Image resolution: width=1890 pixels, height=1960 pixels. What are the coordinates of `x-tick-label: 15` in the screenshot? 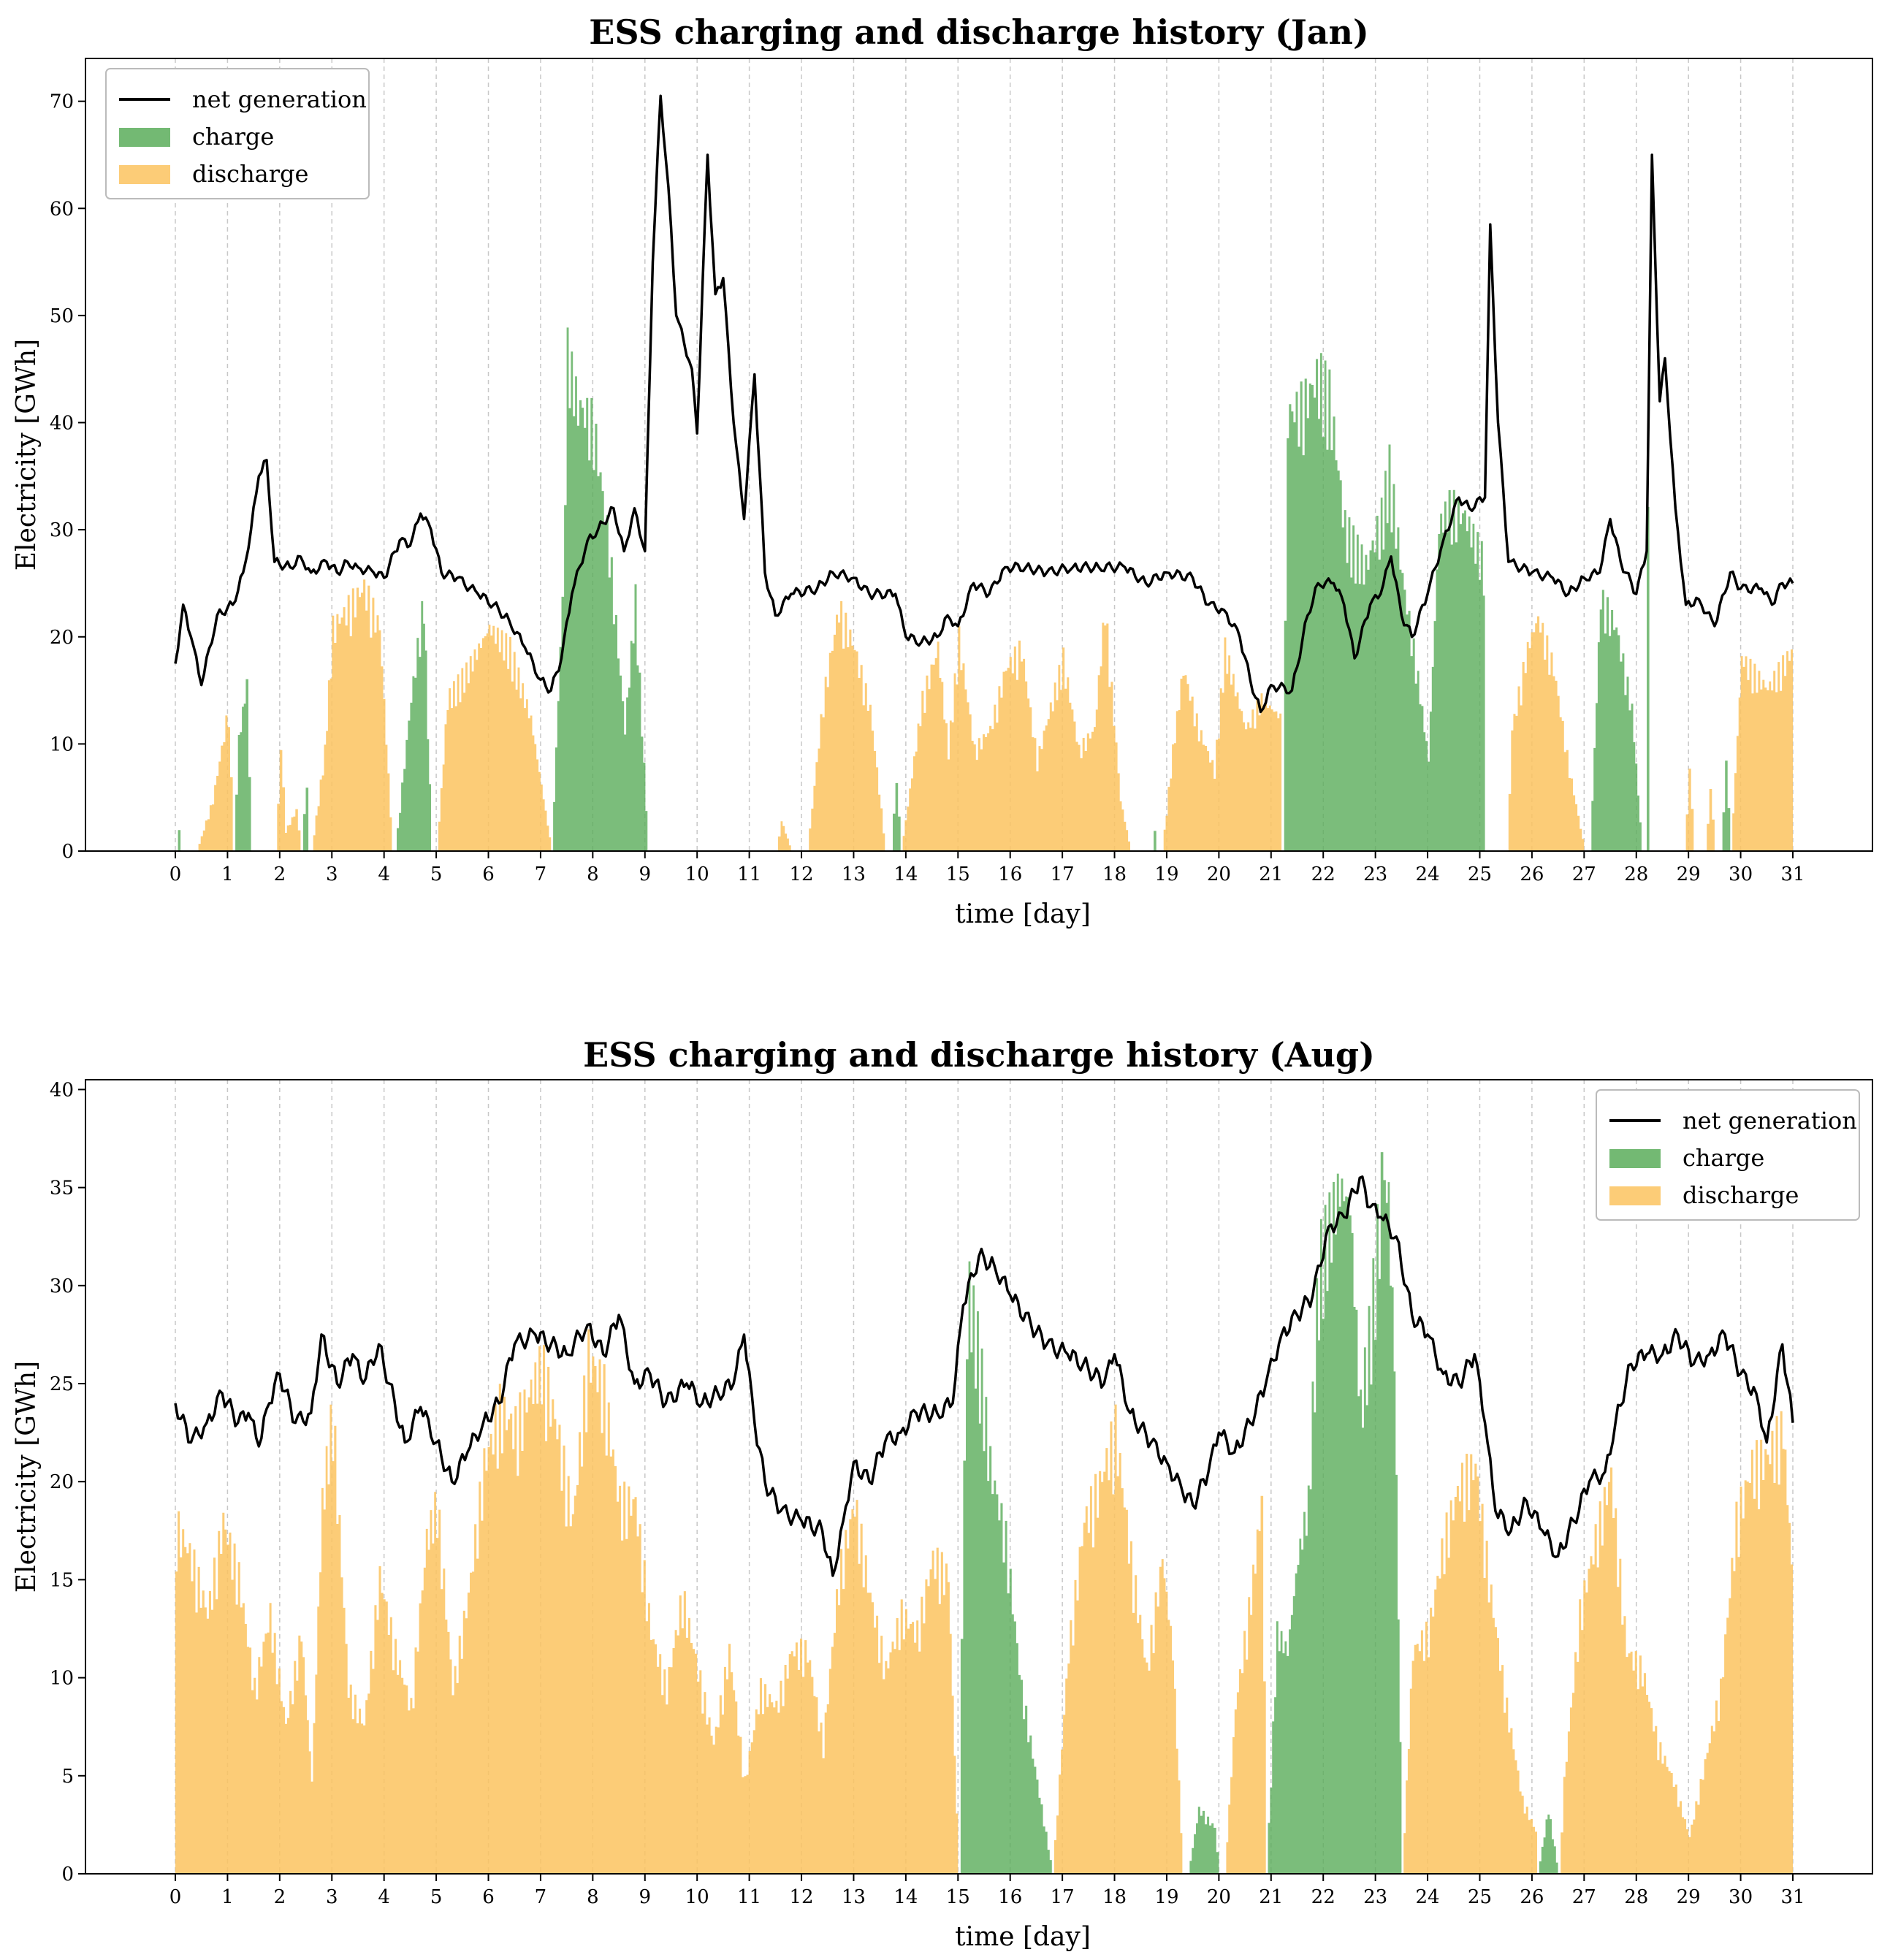 It's located at (958, 874).